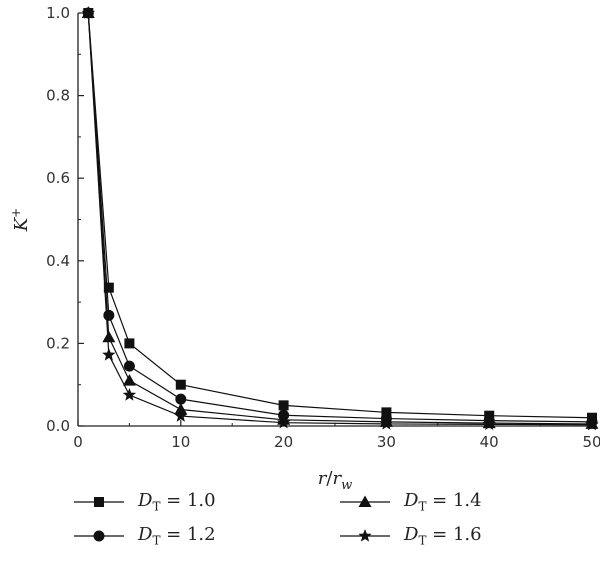 The height and width of the screenshot is (566, 600). What do you see at coordinates (386, 442) in the screenshot?
I see `x-tick-label: 30` at bounding box center [386, 442].